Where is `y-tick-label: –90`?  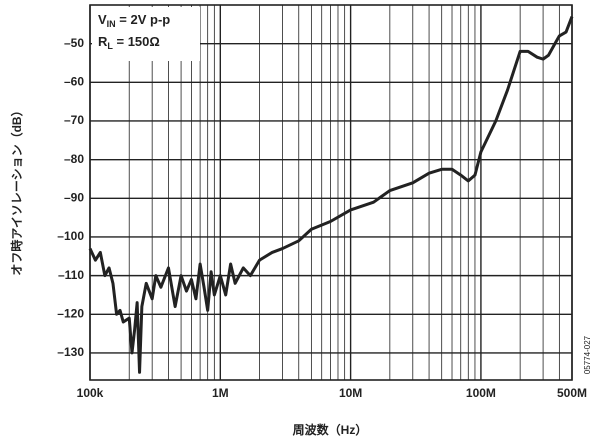 y-tick-label: –90 is located at coordinates (74, 197).